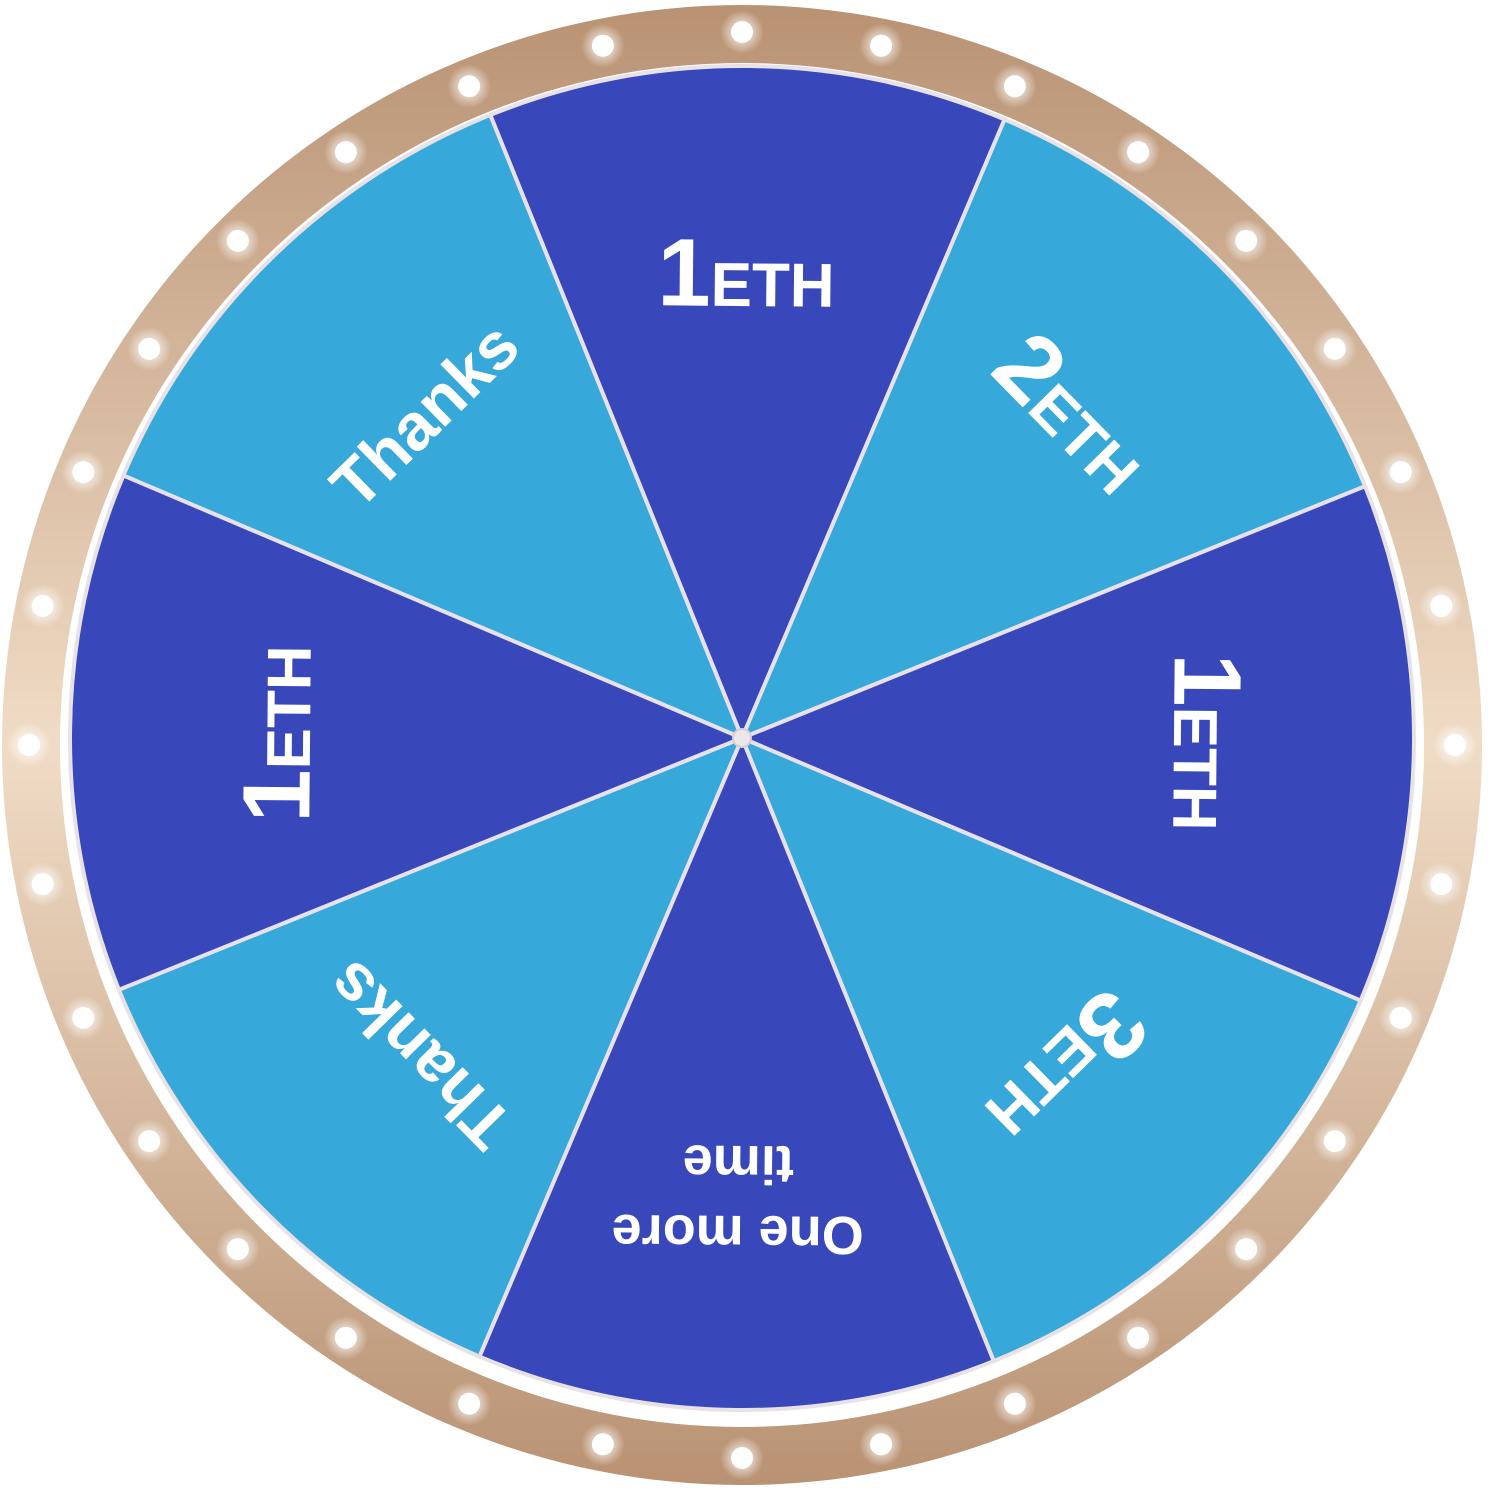 The image size is (1488, 1490). I want to click on prize-text-line: time, so click(738, 1164).